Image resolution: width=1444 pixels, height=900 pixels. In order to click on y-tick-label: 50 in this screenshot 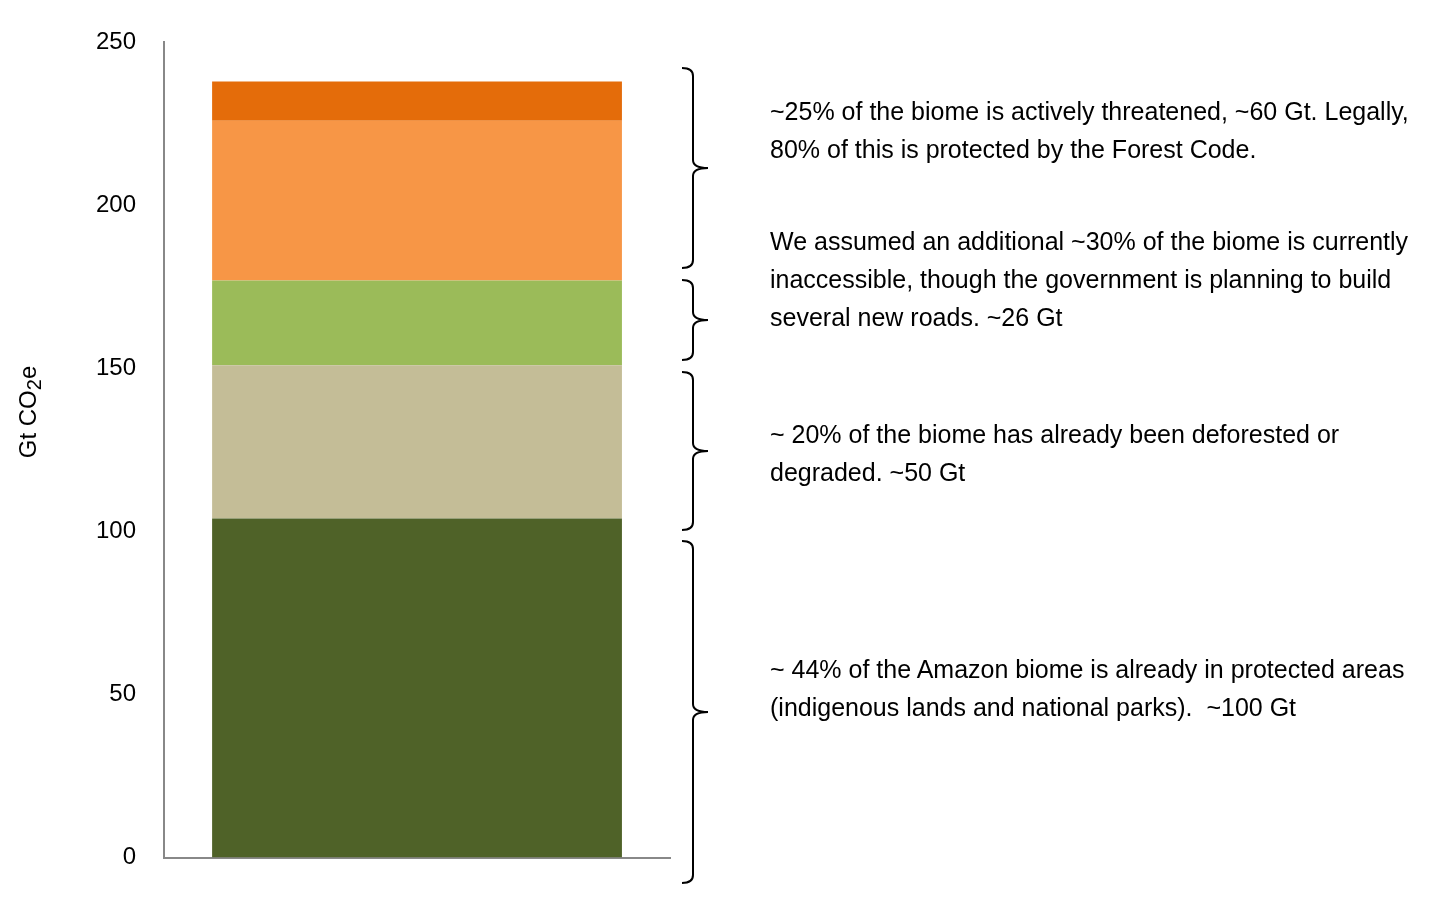, I will do `click(123, 693)`.